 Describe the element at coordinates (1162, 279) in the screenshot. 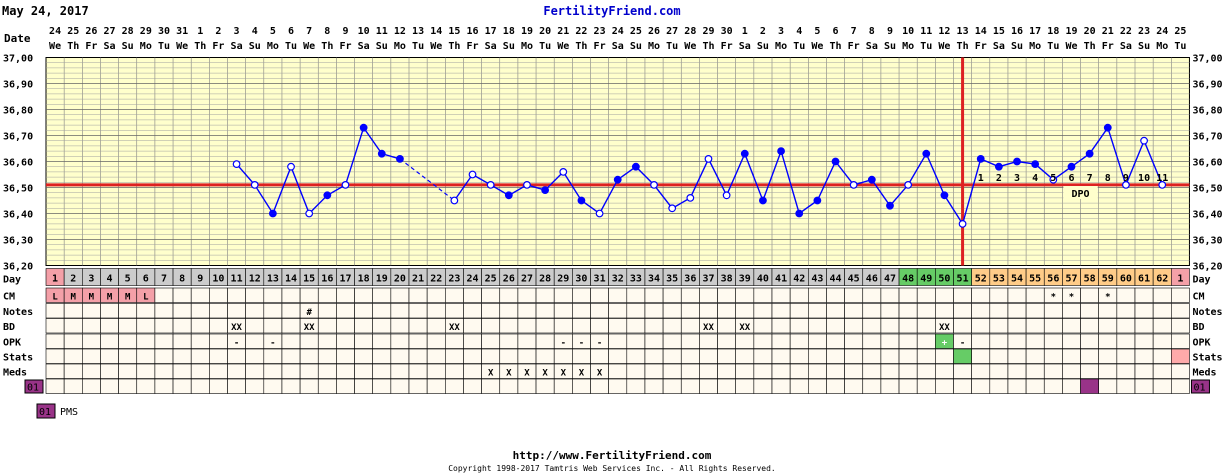

I see `day-value: 62` at that location.